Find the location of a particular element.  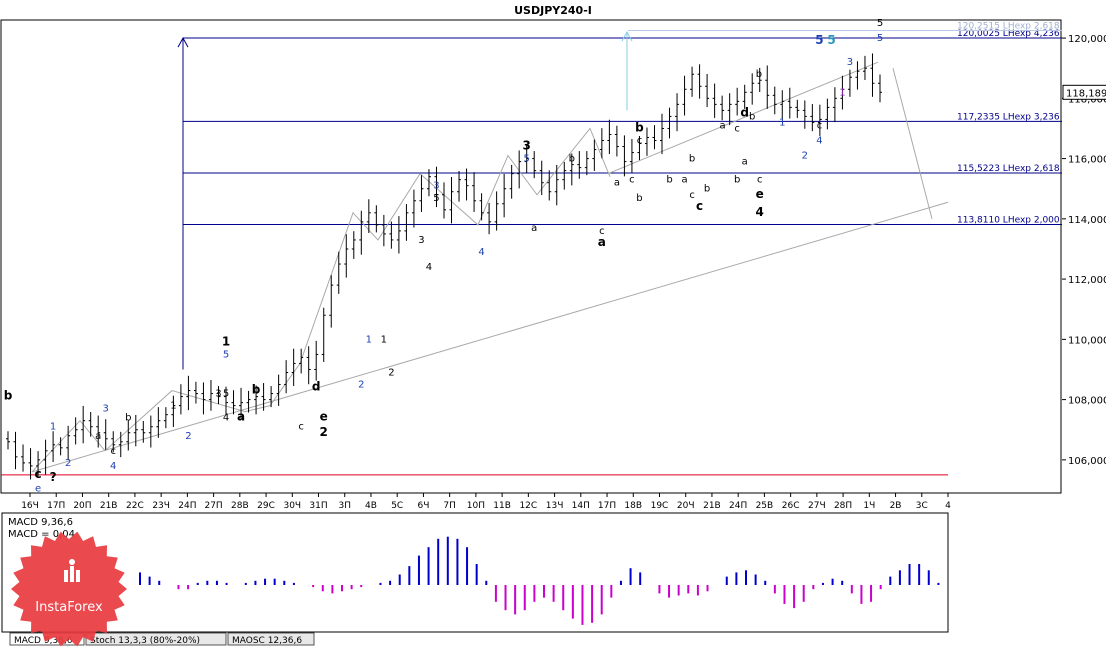

time-tick-label: 13Ч is located at coordinates (555, 506).